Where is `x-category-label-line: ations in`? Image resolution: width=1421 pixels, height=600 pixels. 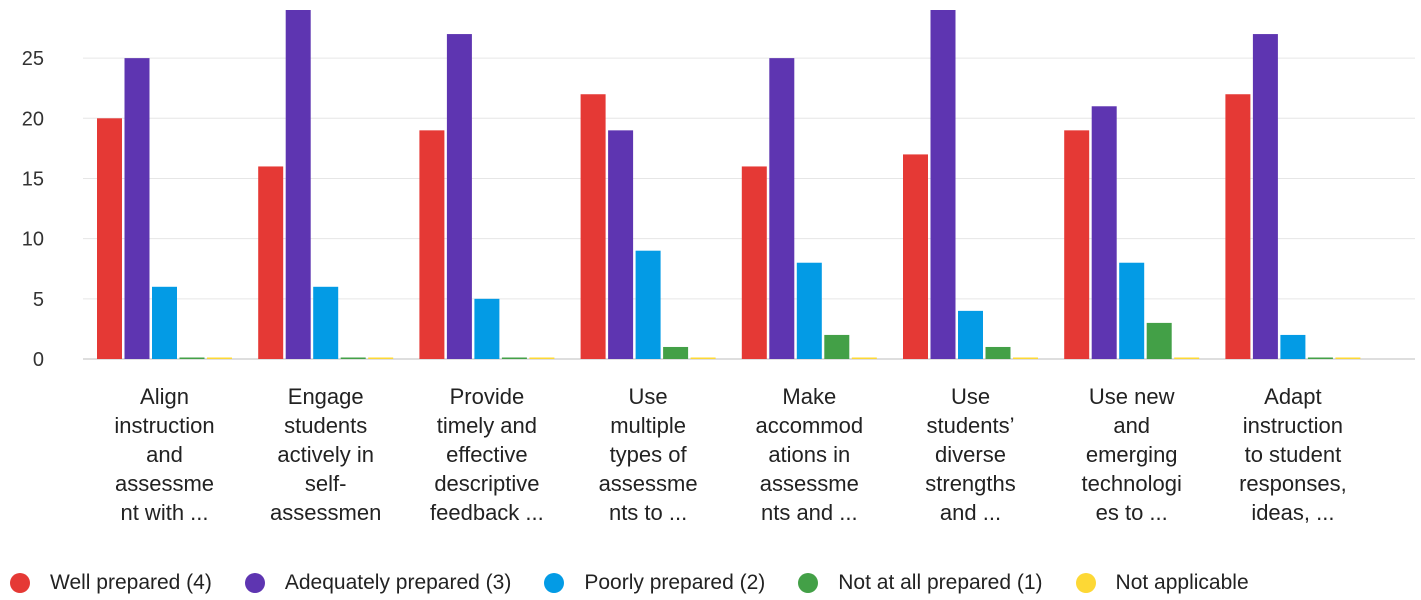
x-category-label-line: ations in is located at coordinates (809, 454).